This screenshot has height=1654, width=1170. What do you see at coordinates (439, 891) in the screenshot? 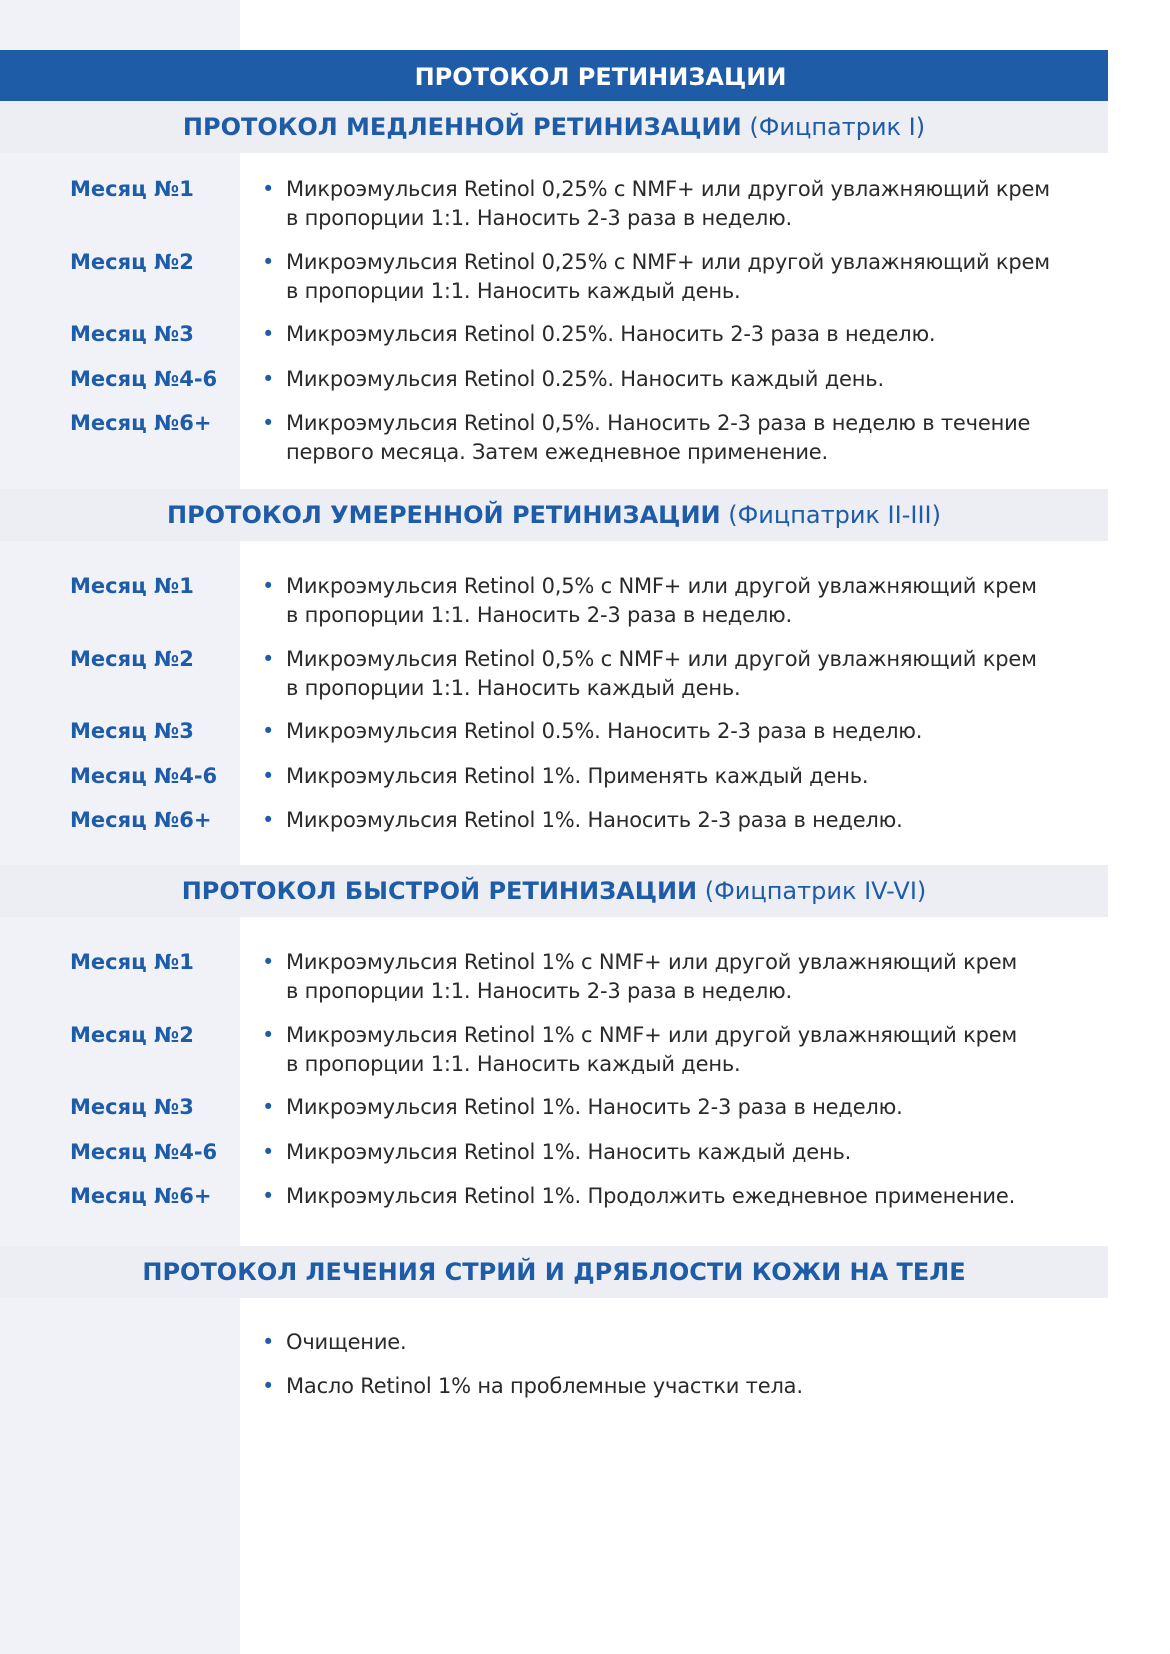
I see `section-heading-title: ПРОТОКОЛ БЫСТРОЙ РЕТИНИЗАЦИИ` at bounding box center [439, 891].